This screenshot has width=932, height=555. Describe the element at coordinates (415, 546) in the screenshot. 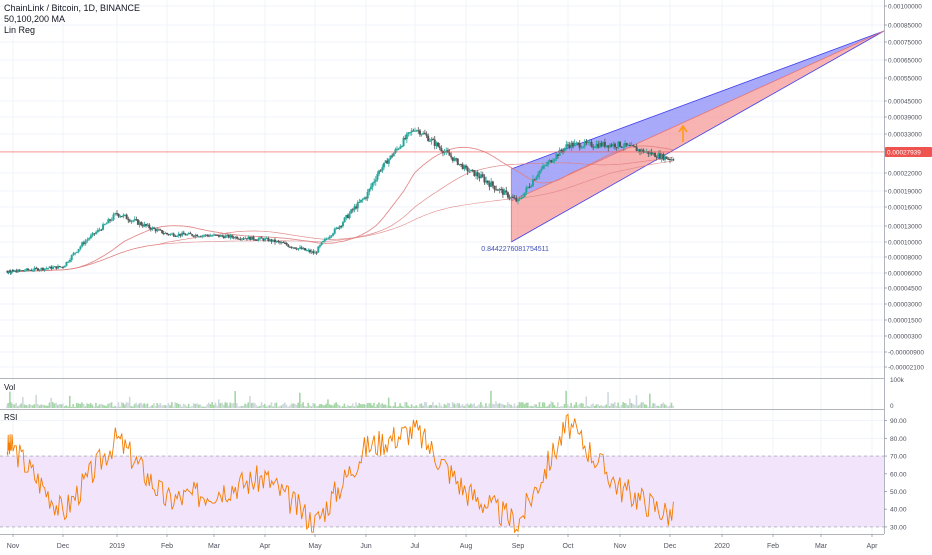

I see `time-tick-label: Jul` at that location.